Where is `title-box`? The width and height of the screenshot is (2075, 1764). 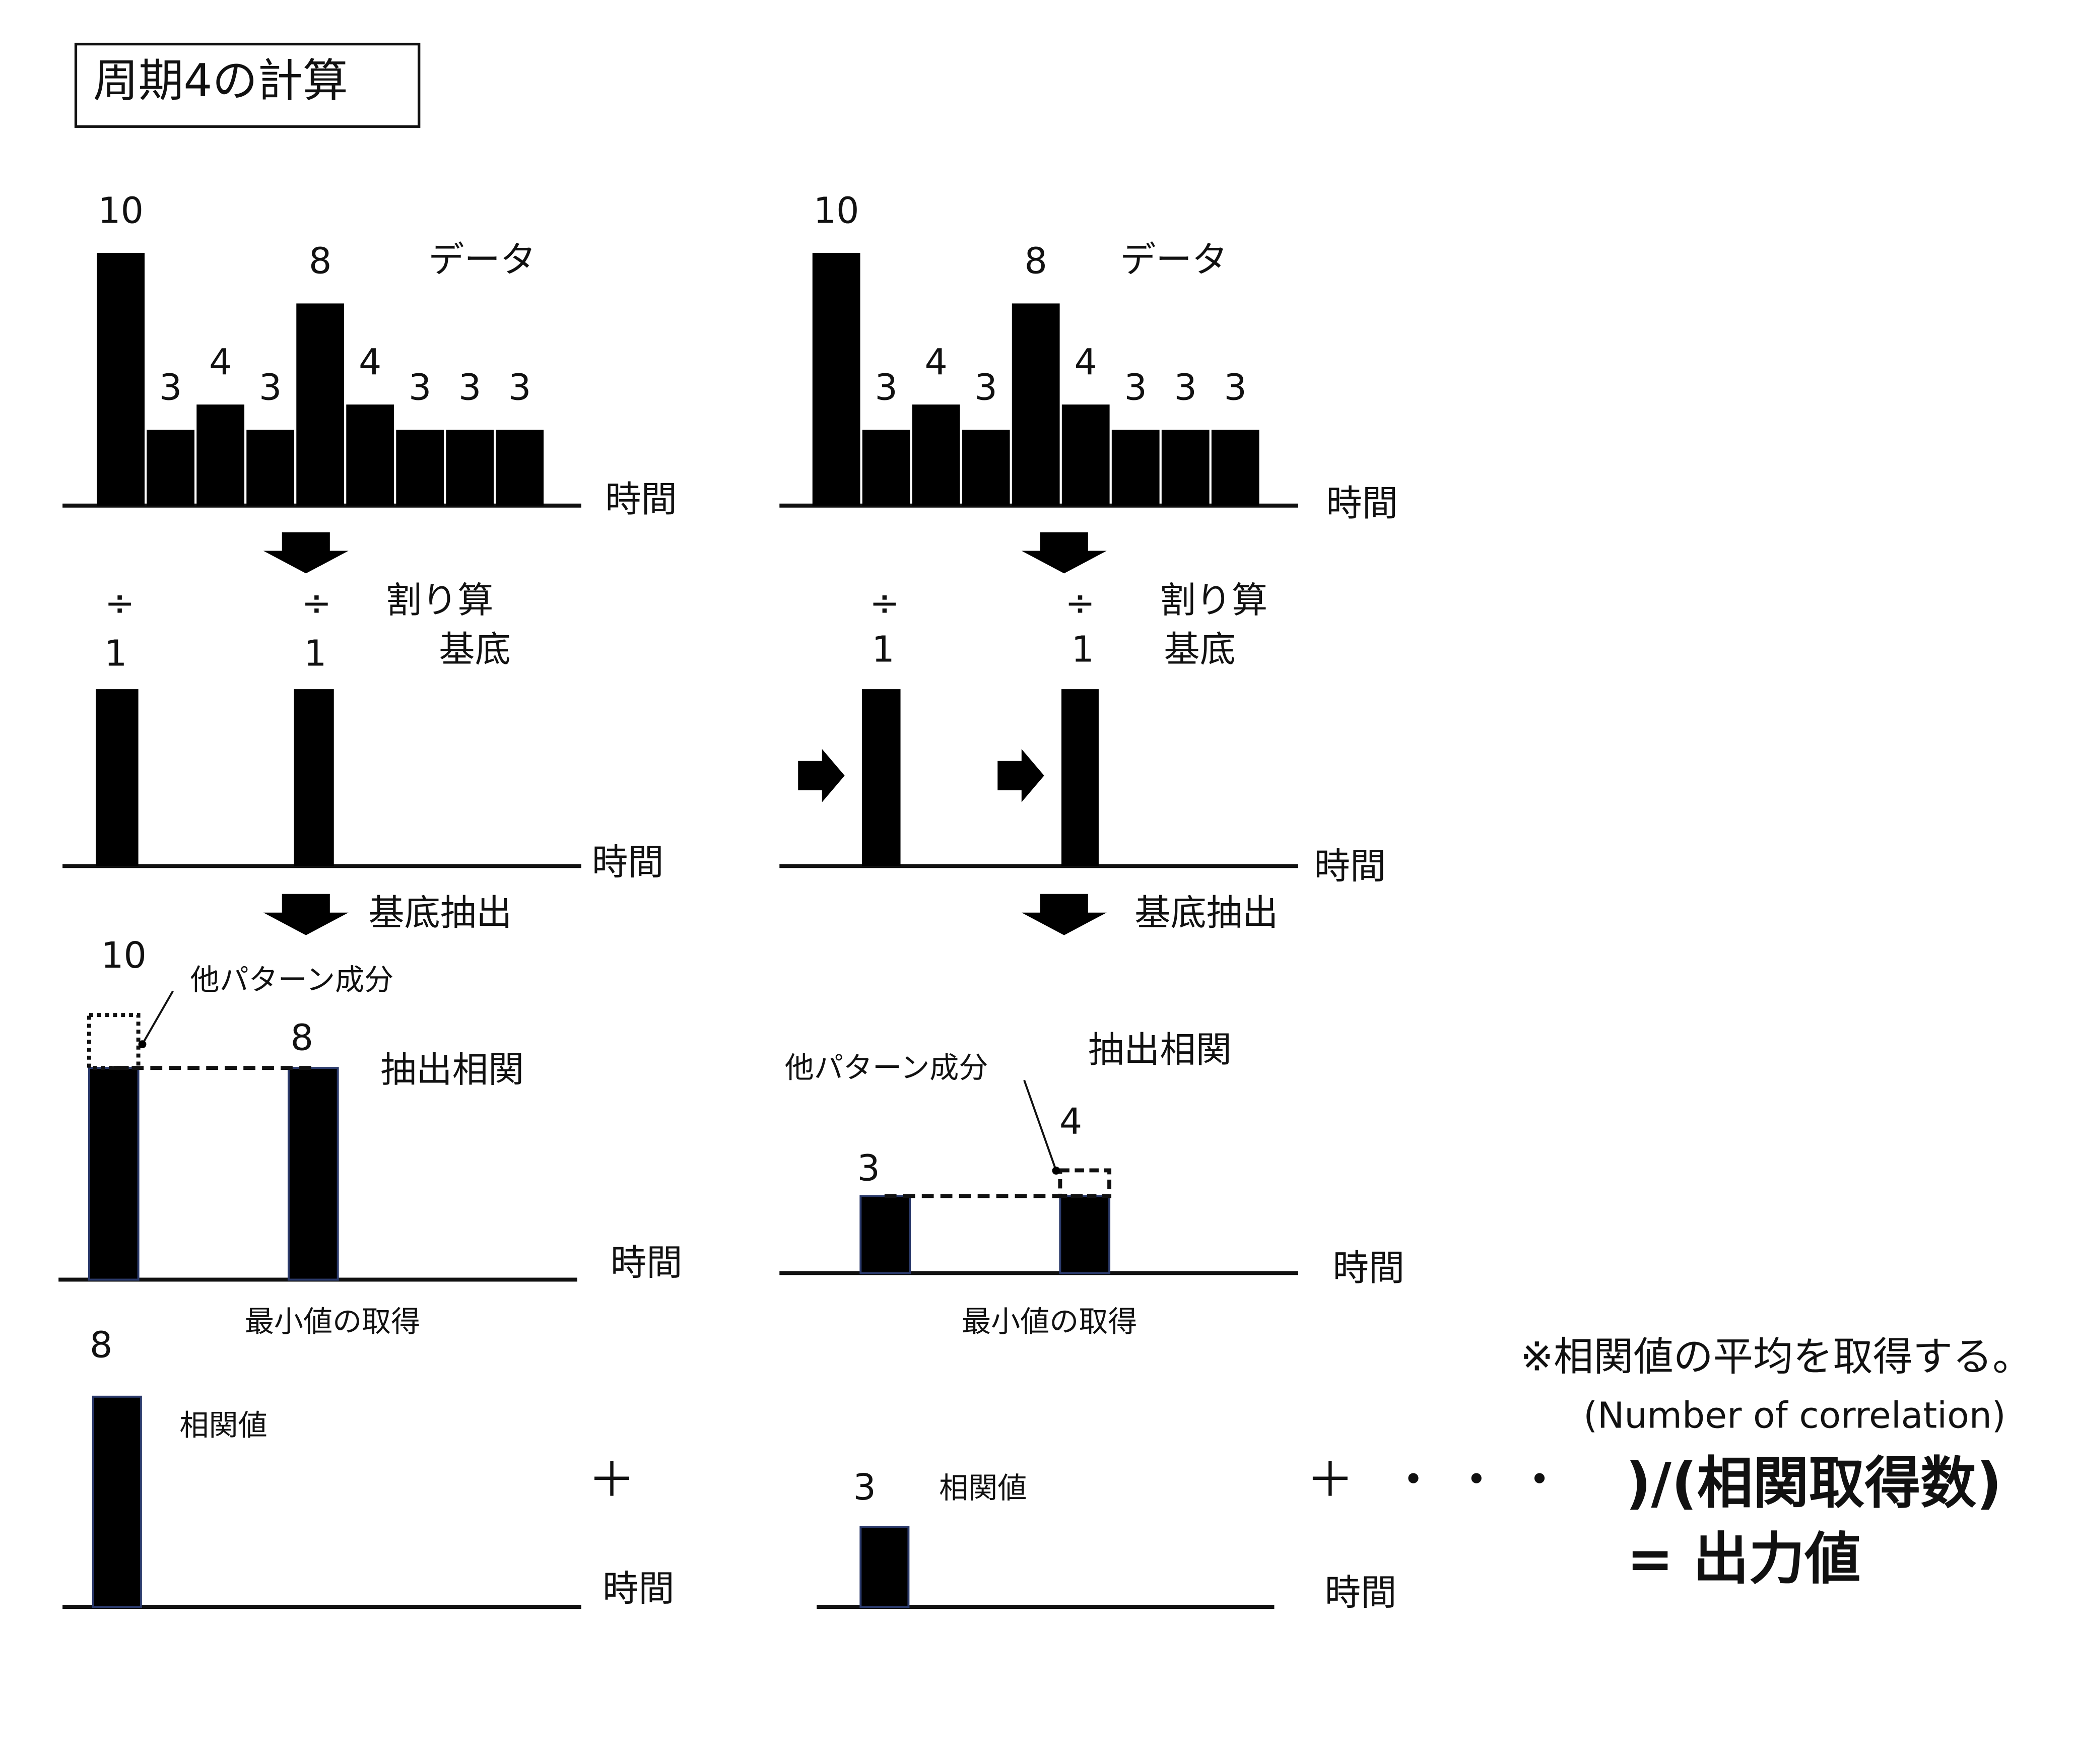
title-box is located at coordinates (247, 85).